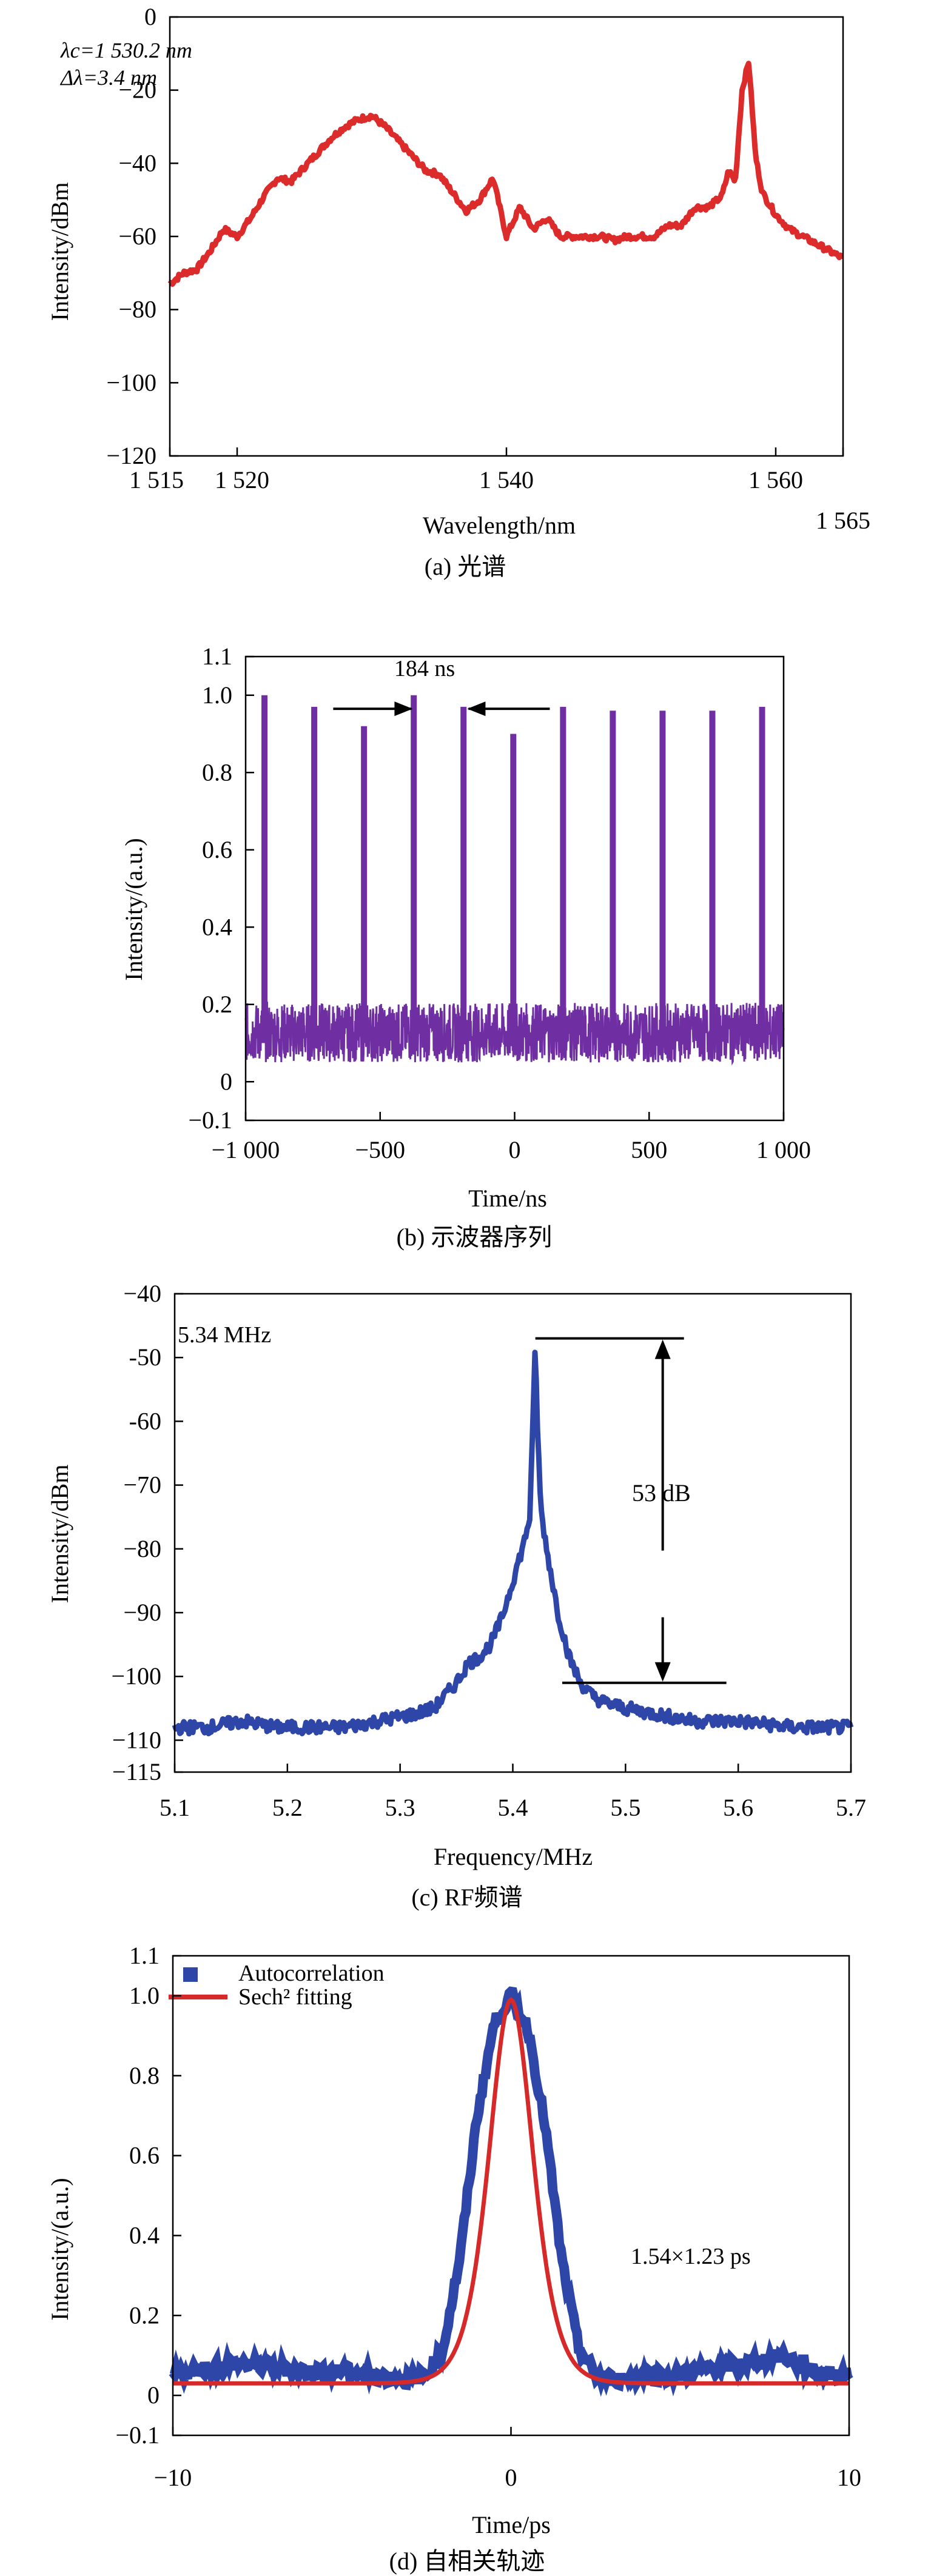 The image size is (931, 2576). Describe the element at coordinates (131, 455) in the screenshot. I see `y-tick-label: −120` at that location.